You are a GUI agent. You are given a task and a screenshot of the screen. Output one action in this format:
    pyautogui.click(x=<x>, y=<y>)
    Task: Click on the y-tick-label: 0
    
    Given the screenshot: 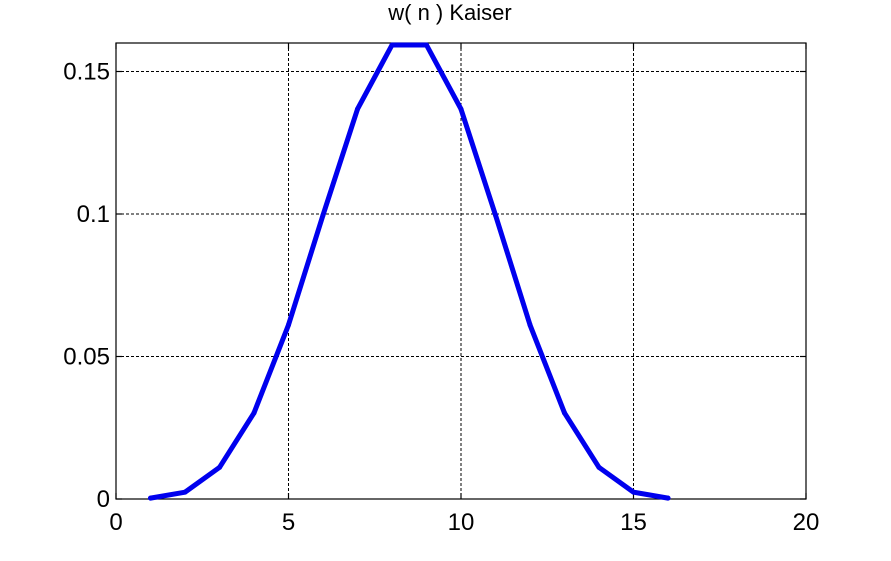 What is the action you would take?
    pyautogui.click(x=103, y=499)
    